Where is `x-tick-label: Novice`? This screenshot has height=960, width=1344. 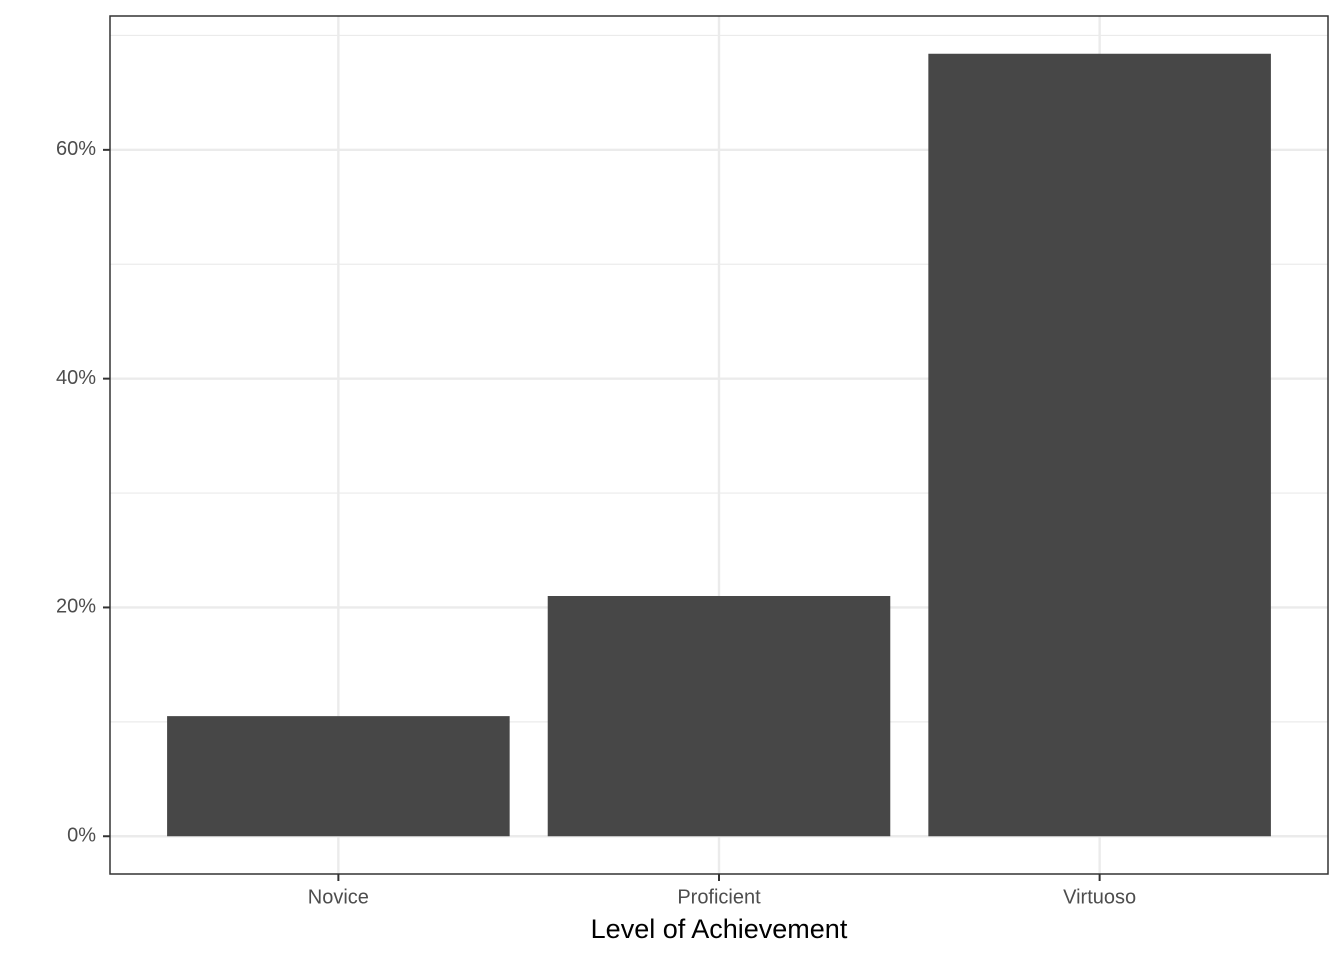
x-tick-label: Novice is located at coordinates (338, 897).